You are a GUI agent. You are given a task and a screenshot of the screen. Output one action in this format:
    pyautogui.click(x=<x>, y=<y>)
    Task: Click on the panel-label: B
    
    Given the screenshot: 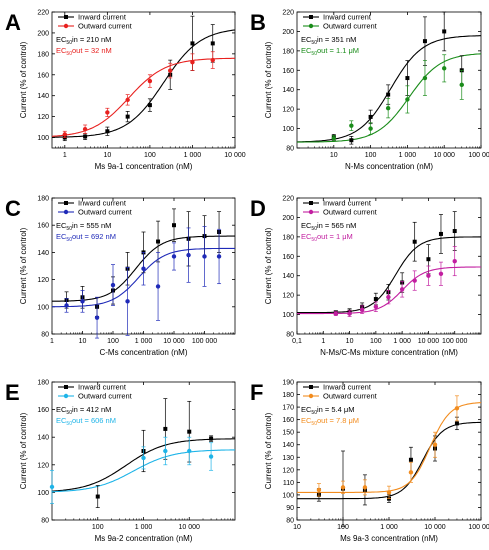 What is the action you would take?
    pyautogui.click(x=258, y=22)
    